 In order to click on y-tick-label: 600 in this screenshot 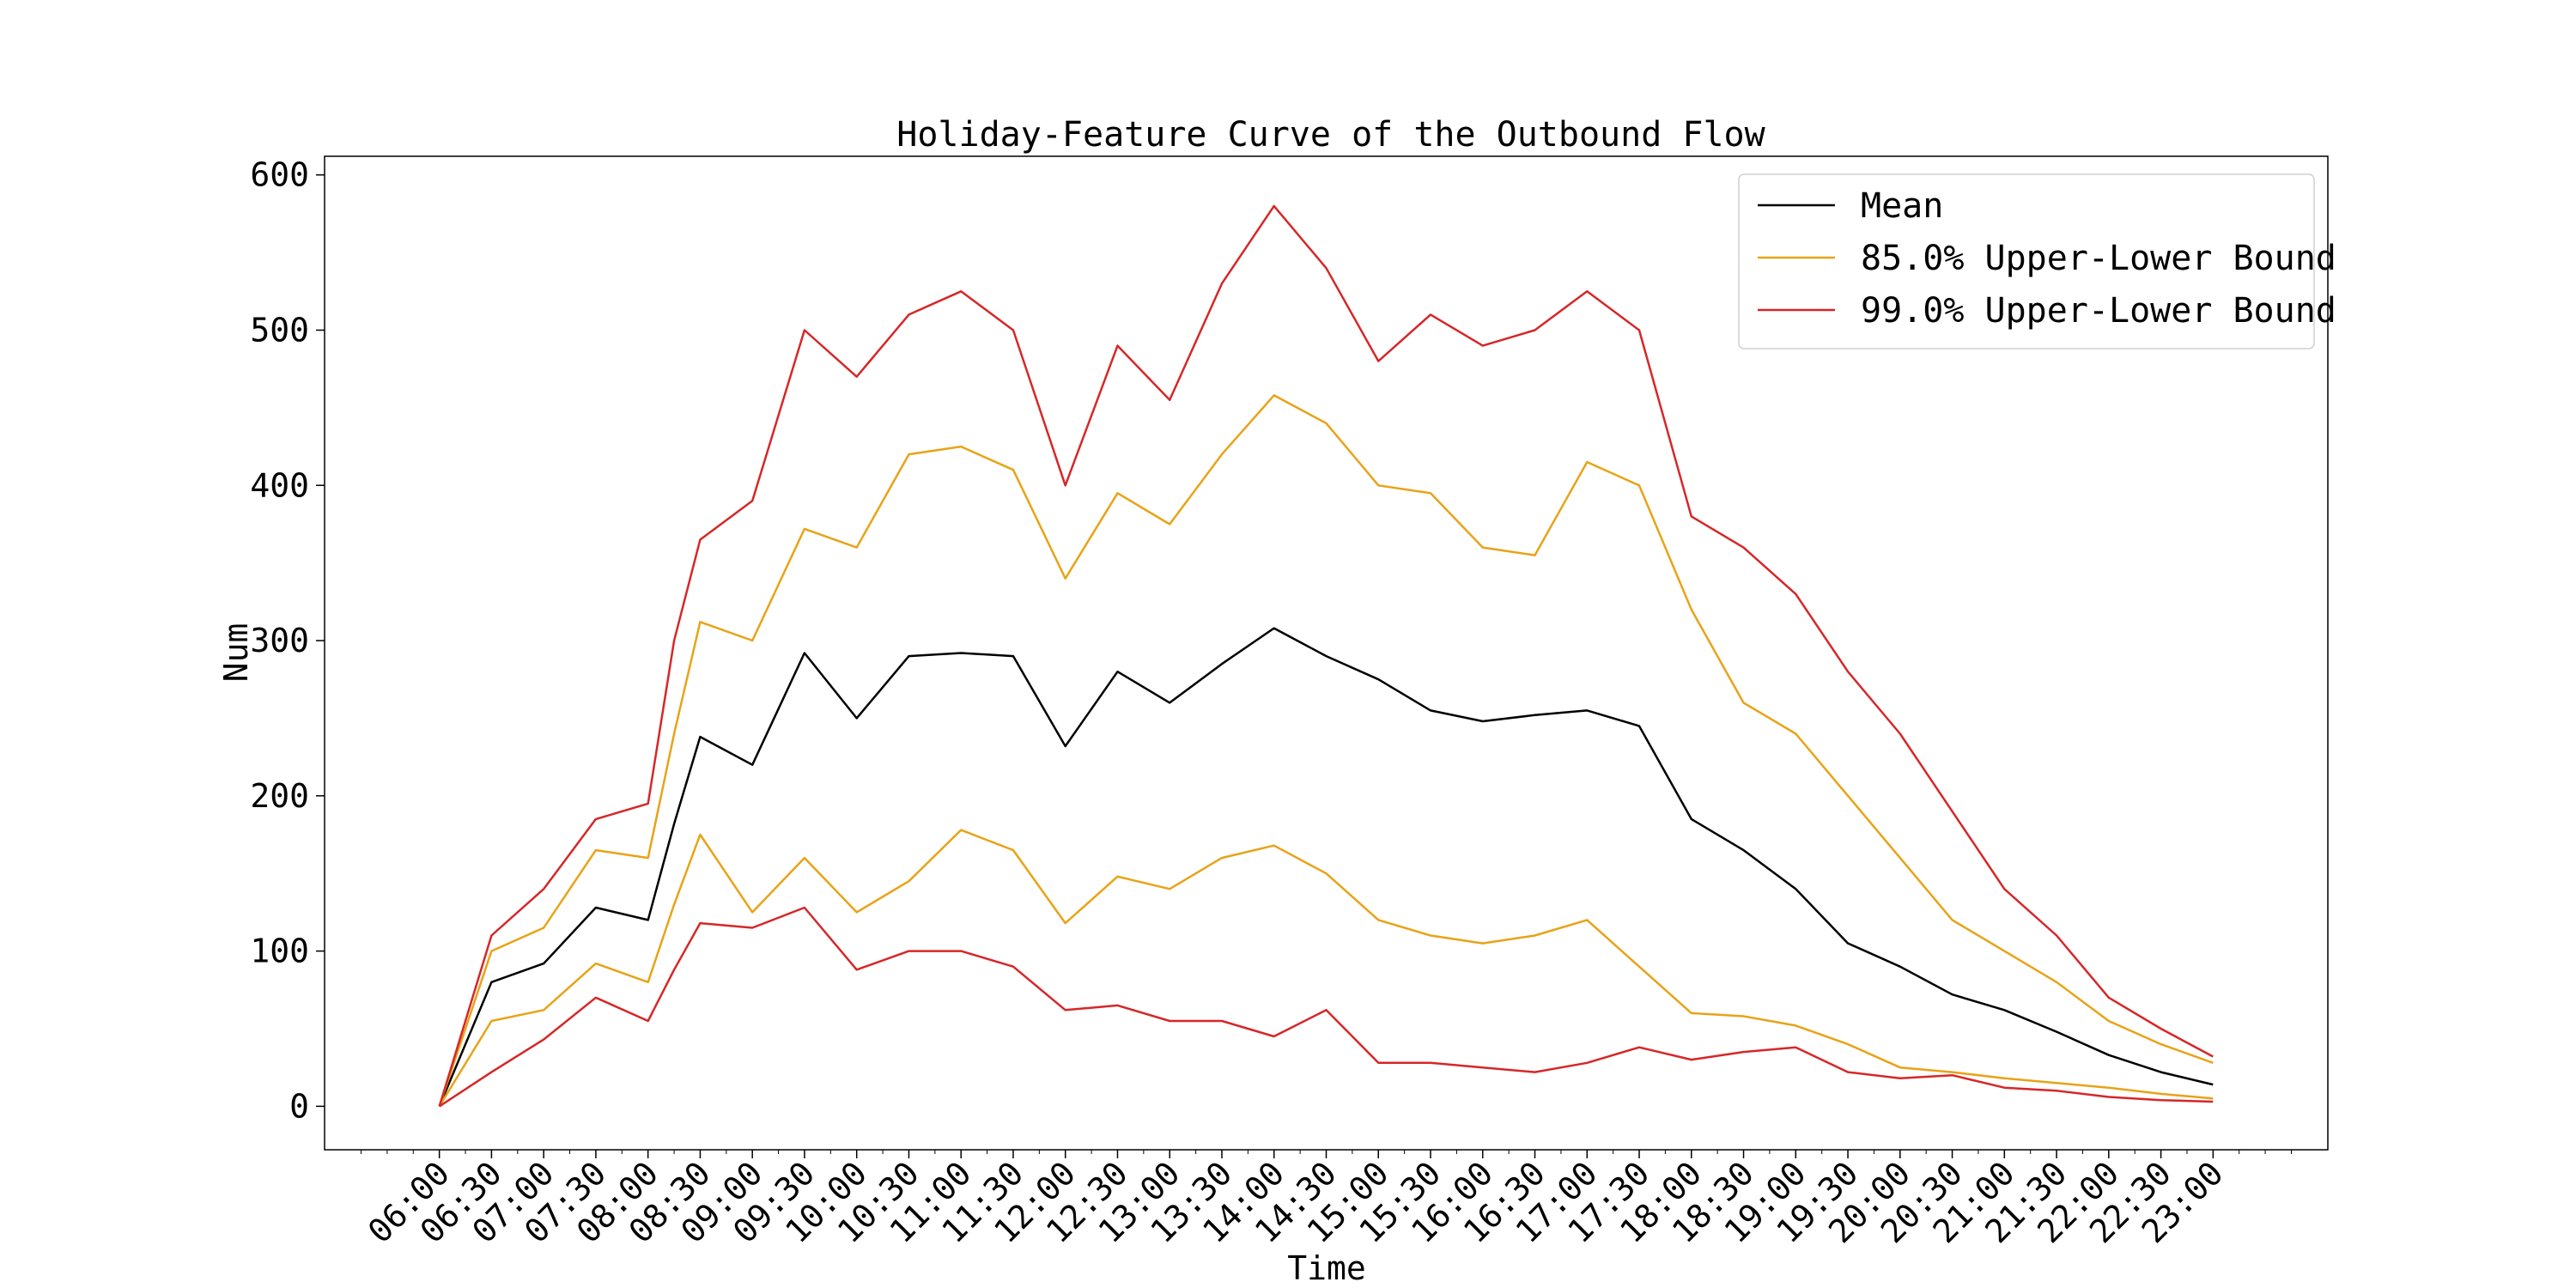, I will do `click(280, 175)`.